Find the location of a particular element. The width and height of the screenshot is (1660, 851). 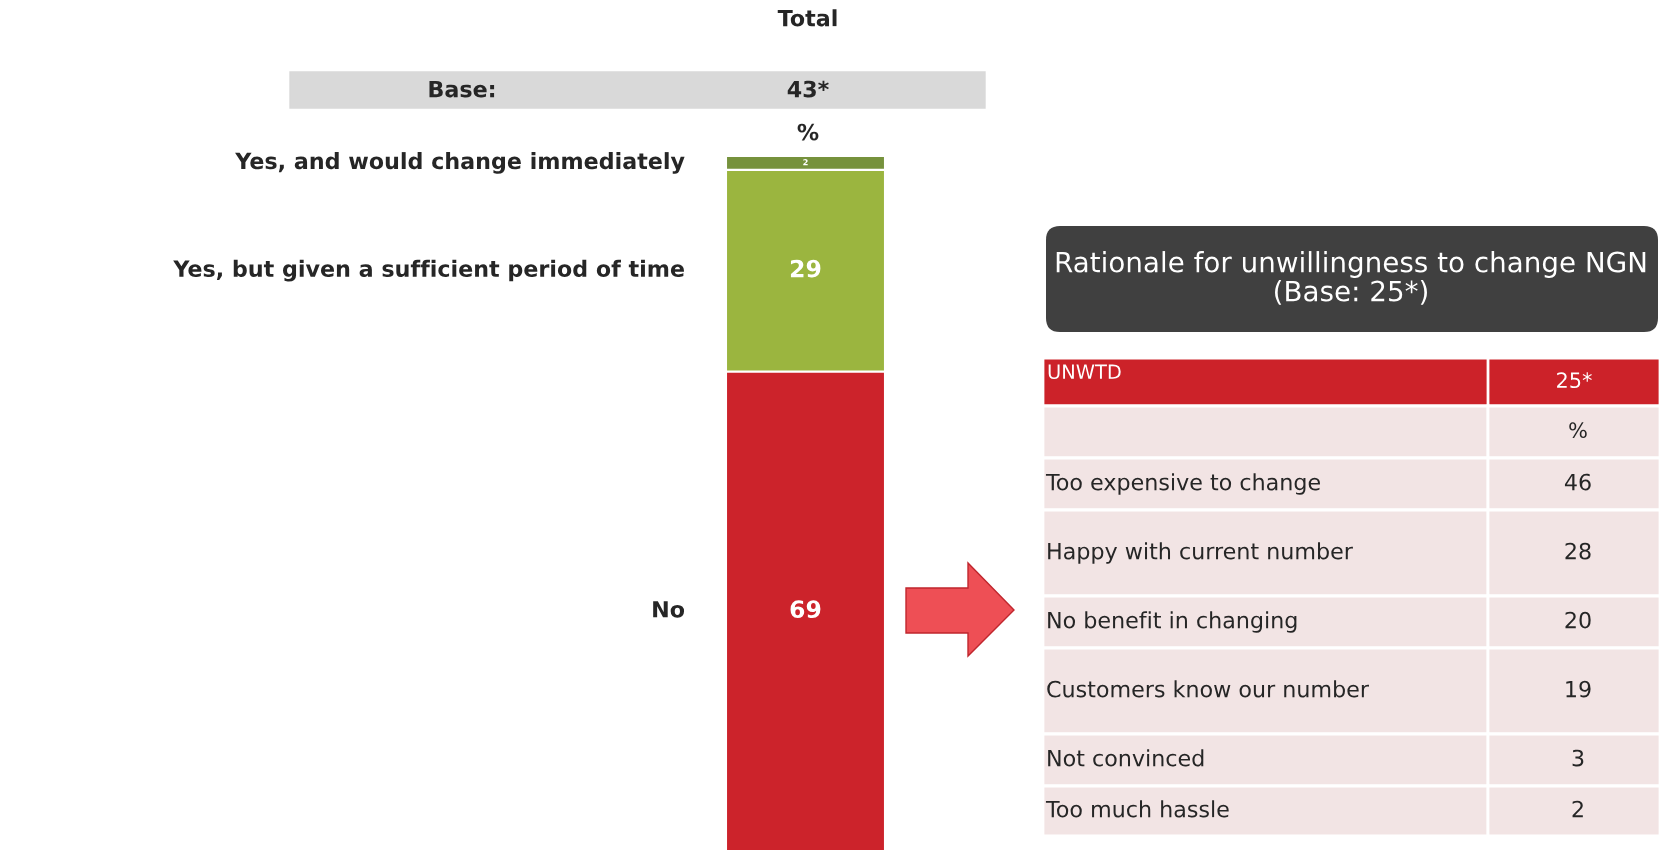

category-label: Not convinced is located at coordinates (1126, 758).